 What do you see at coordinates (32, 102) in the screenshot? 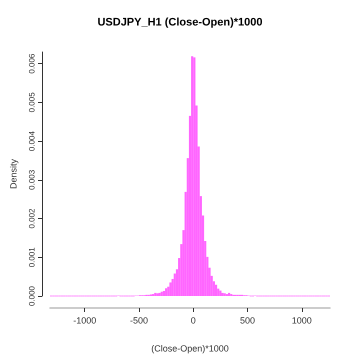
I see `y-tick-label: 0.005` at bounding box center [32, 102].